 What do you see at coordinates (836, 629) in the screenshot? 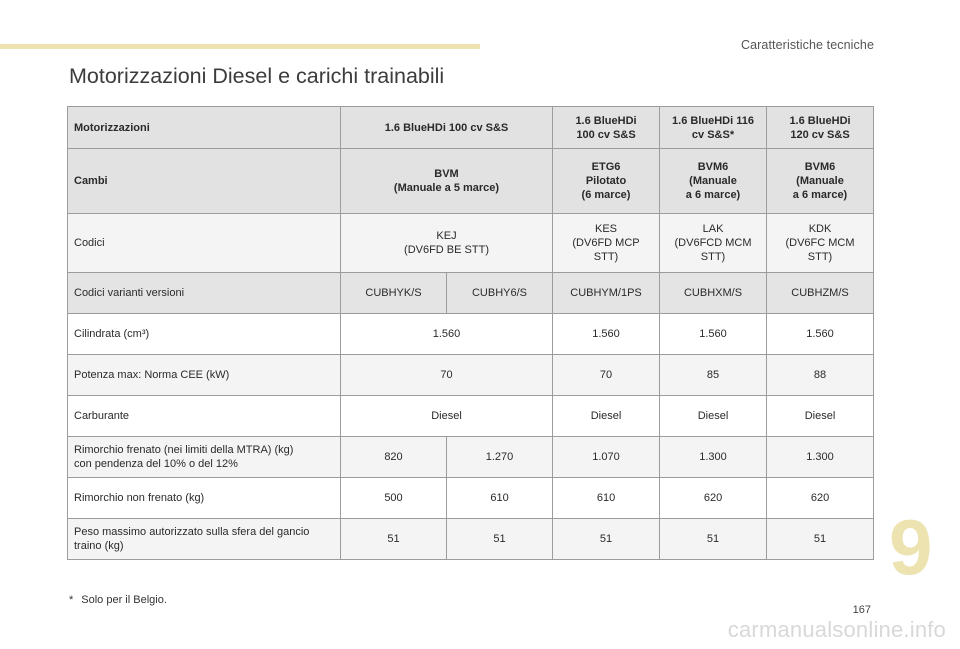
I see `watermark: carmanualsonline.info` at bounding box center [836, 629].